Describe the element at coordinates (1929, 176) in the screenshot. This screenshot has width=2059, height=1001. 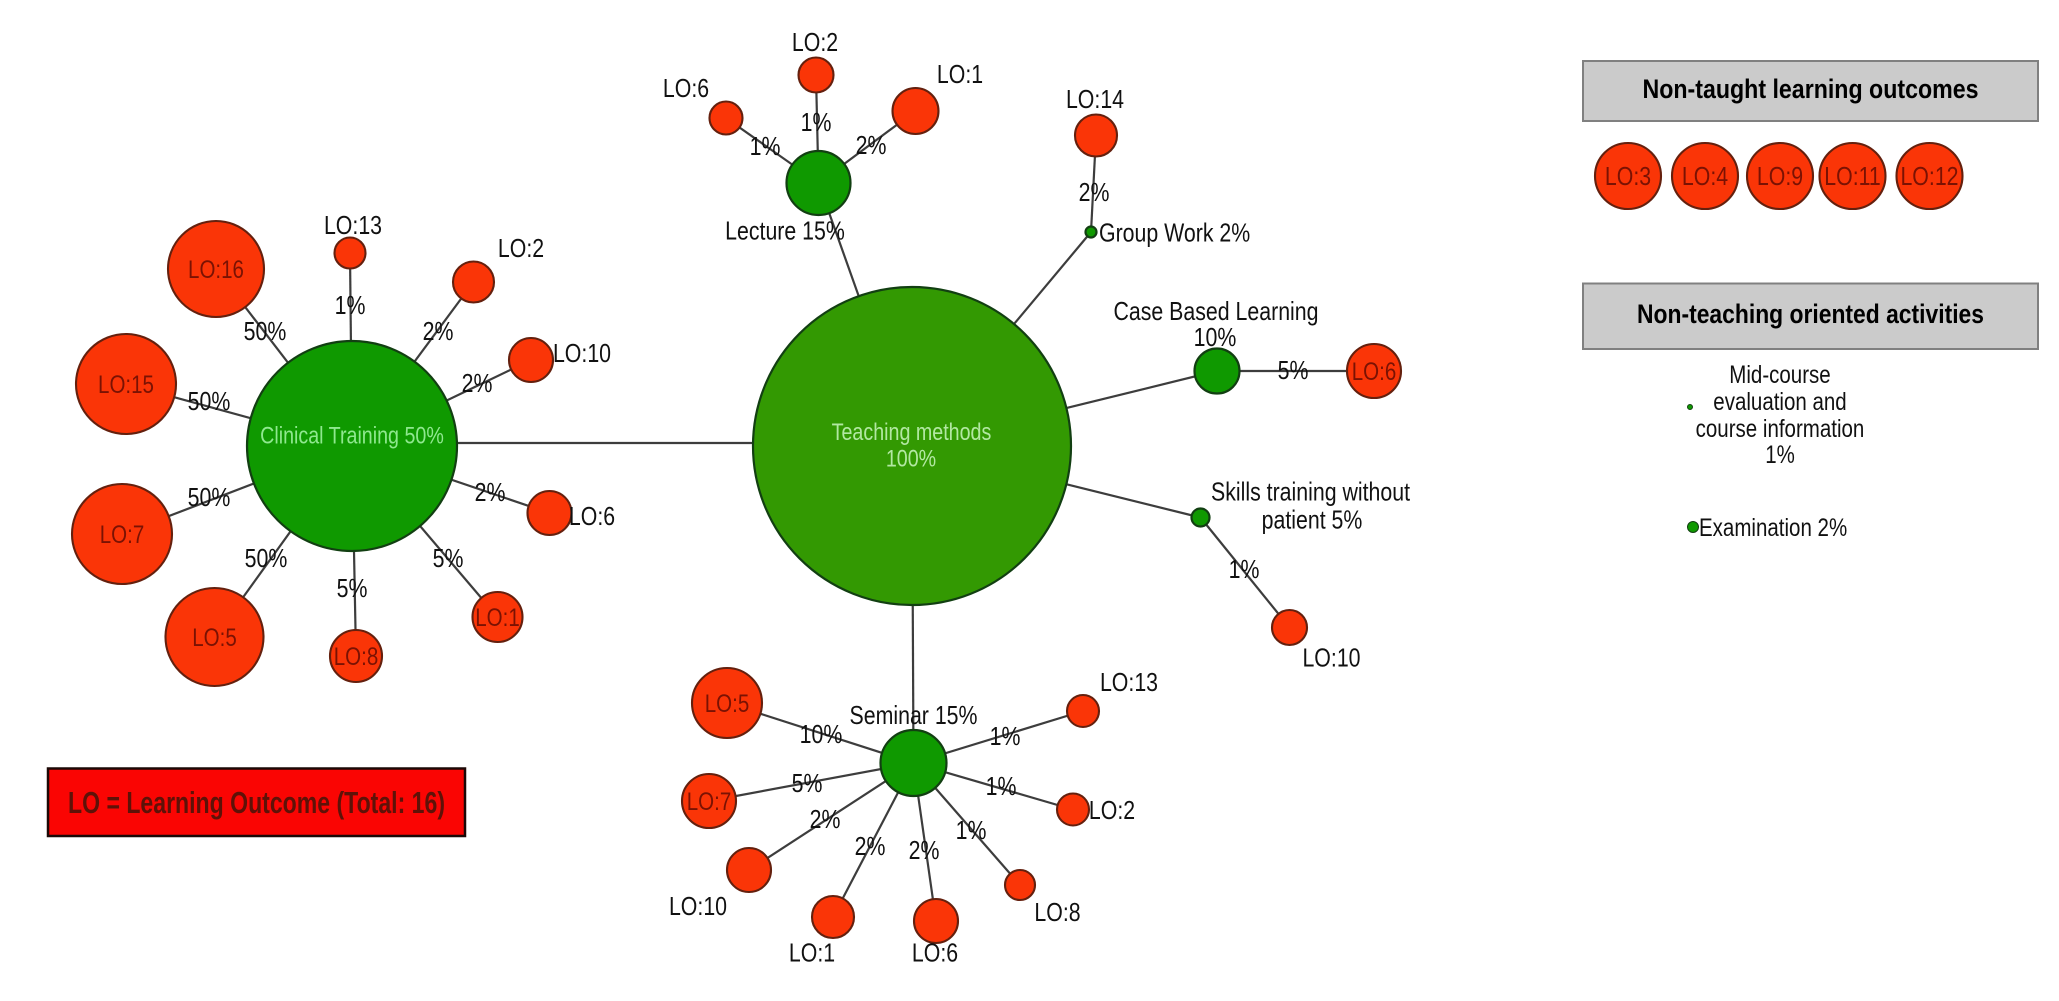
I see `svg-text: LO:12` at that location.